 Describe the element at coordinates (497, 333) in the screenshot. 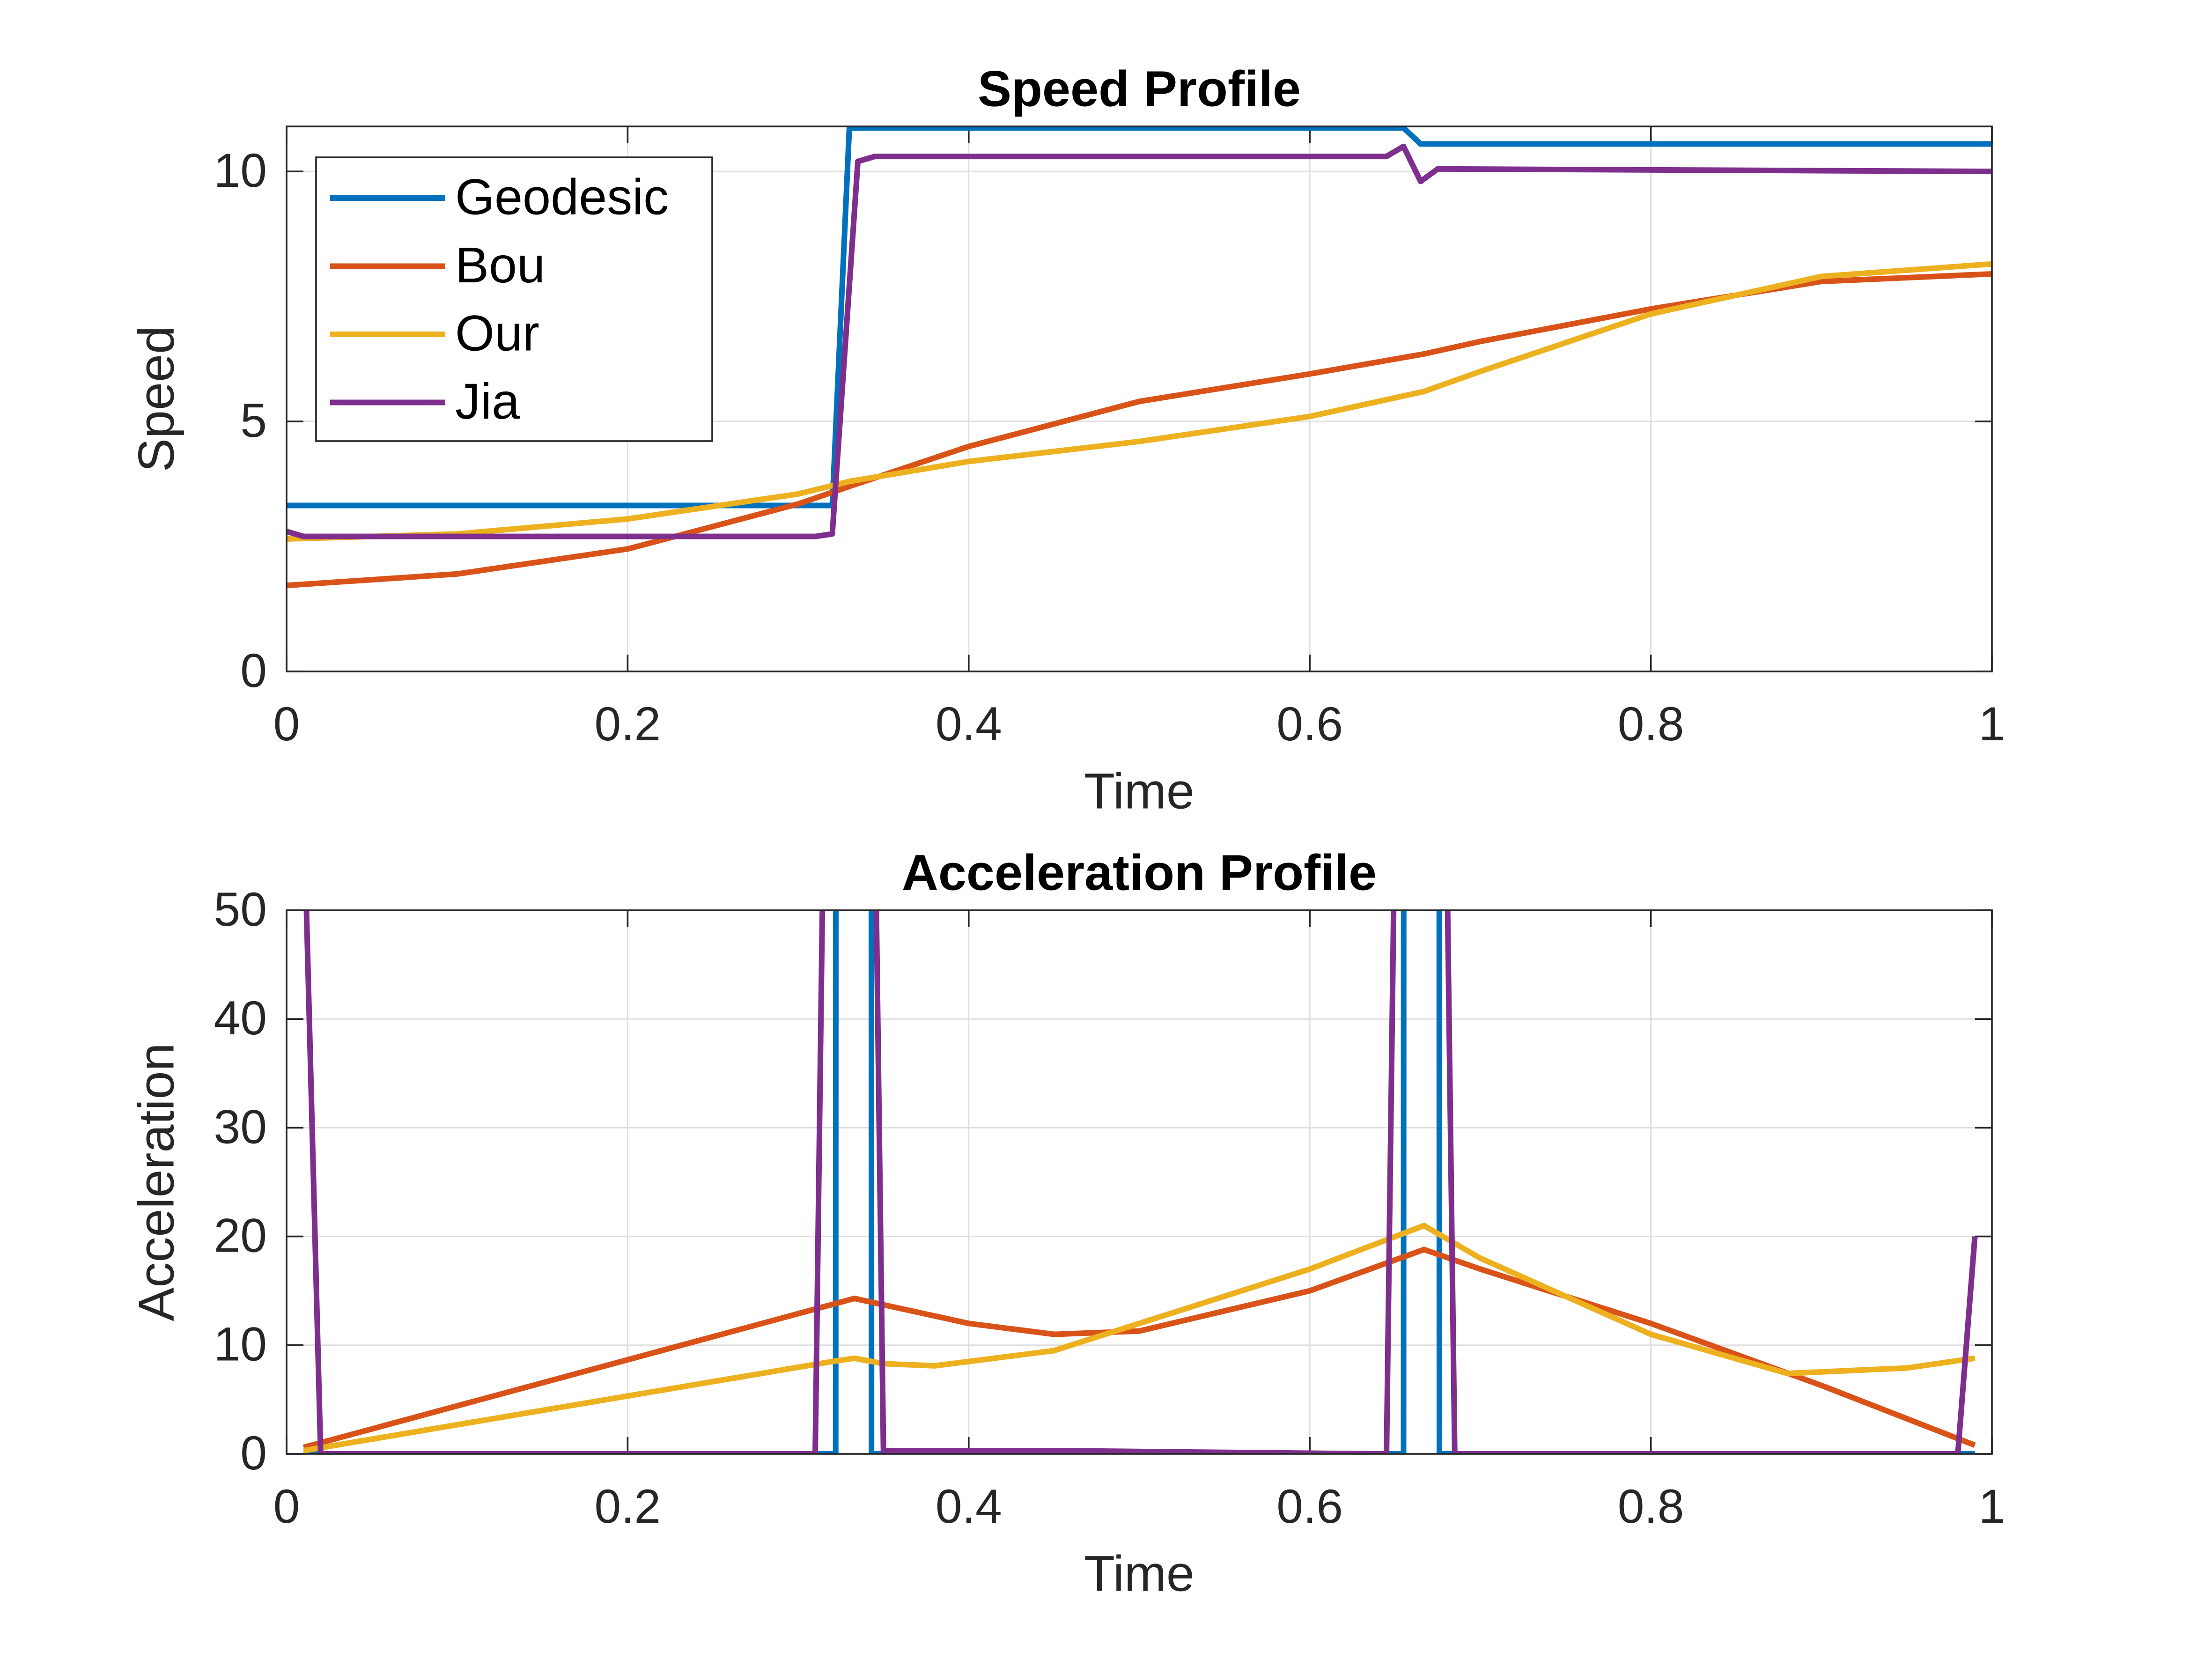

I see `legend-label: Our` at that location.